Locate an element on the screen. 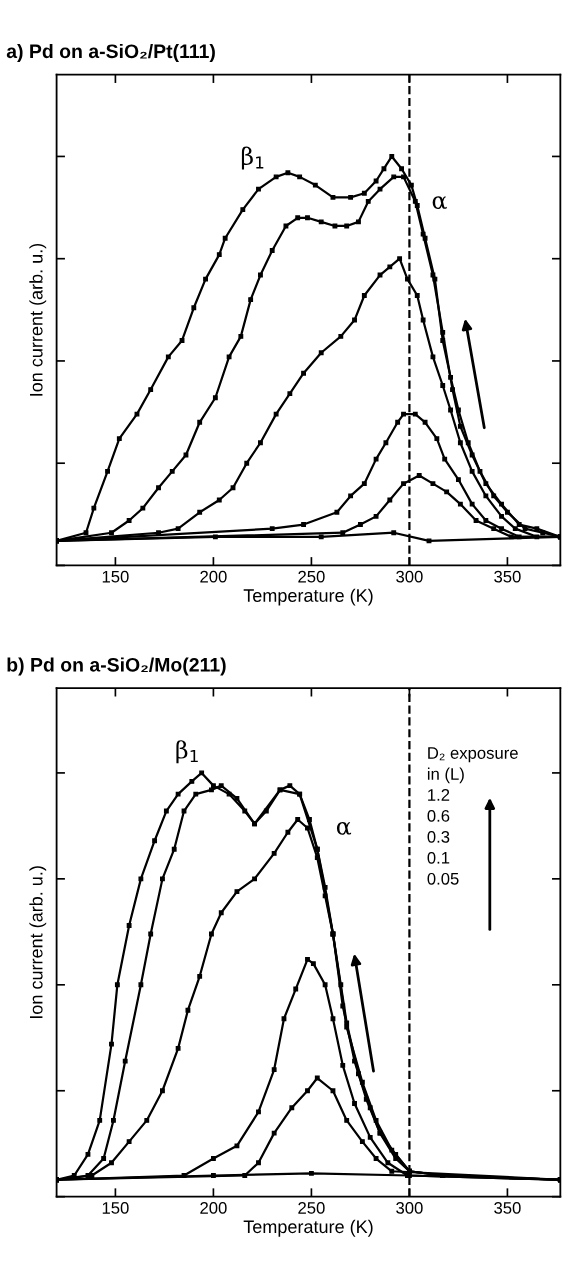 The width and height of the screenshot is (566, 1265). chart-title: a) Pd on a-SiO₂/Pt(111) is located at coordinates (110, 52).